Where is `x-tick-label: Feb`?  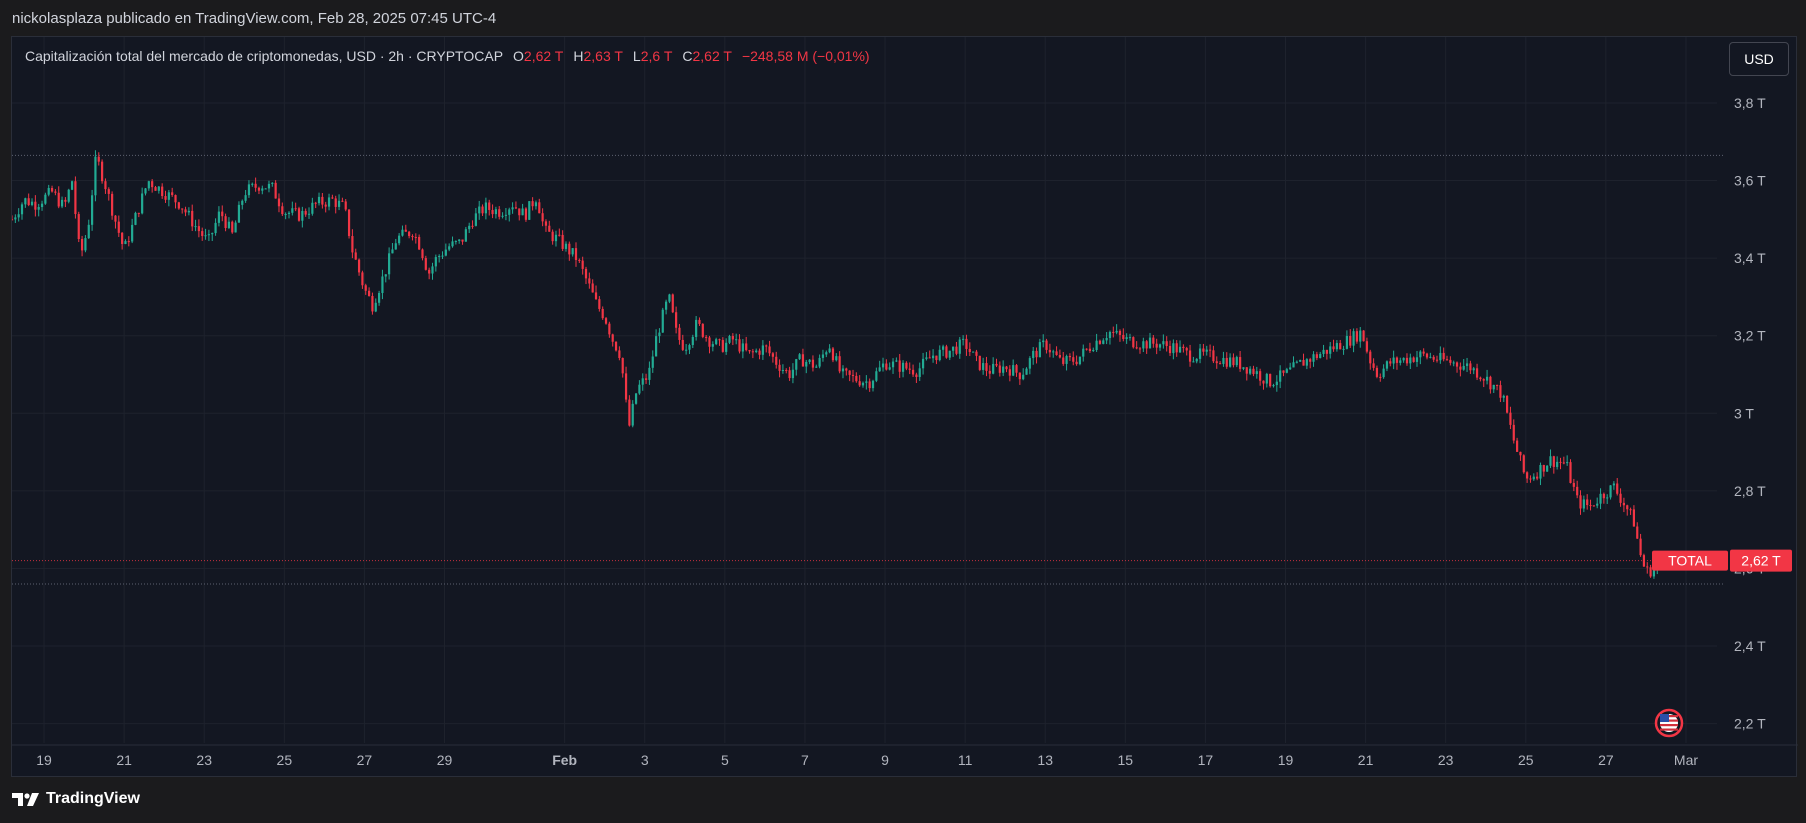 x-tick-label: Feb is located at coordinates (564, 760).